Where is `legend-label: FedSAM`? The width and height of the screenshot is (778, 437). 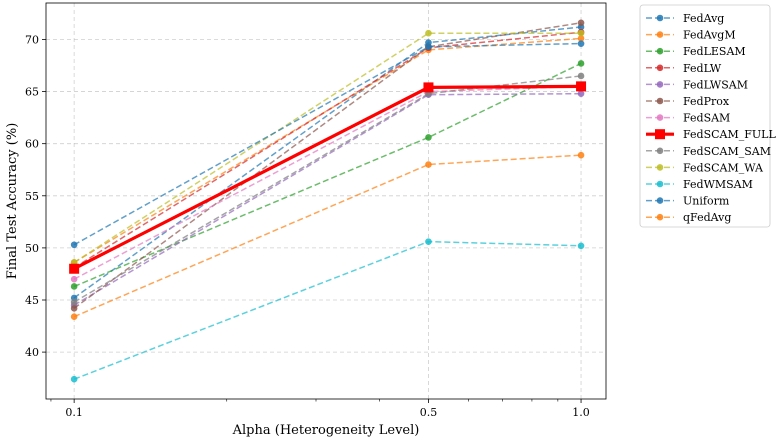
legend-label: FedSAM is located at coordinates (706, 118).